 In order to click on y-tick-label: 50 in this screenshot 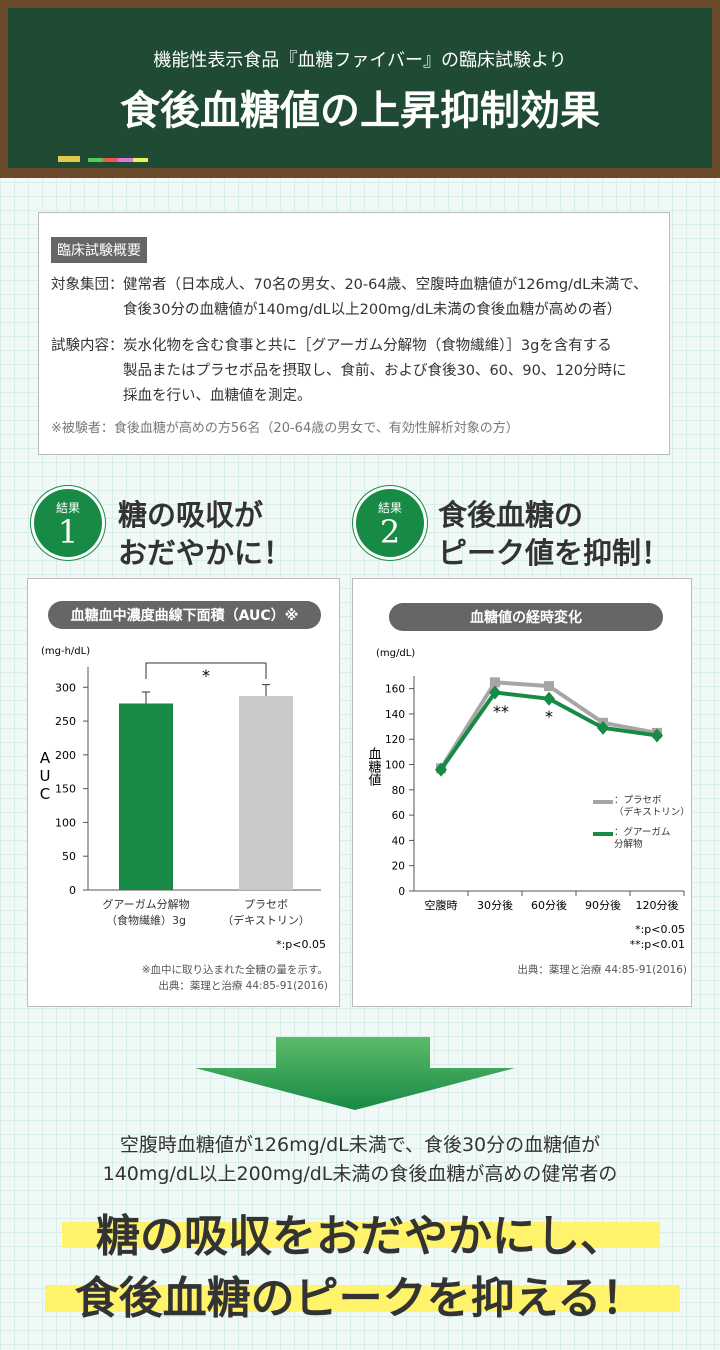, I will do `click(69, 856)`.